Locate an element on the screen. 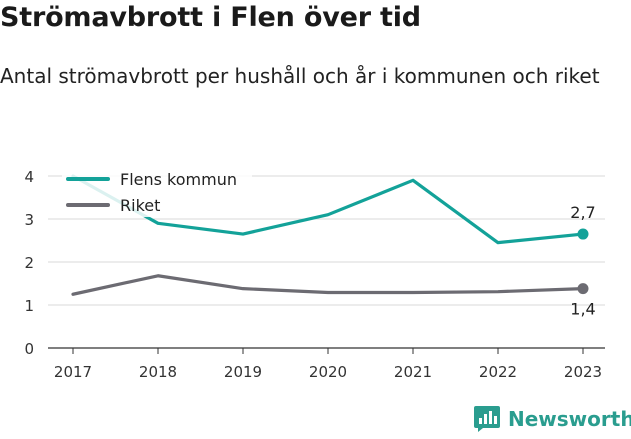 This screenshot has height=439, width=631. y-tick-label: 2 is located at coordinates (29, 263).